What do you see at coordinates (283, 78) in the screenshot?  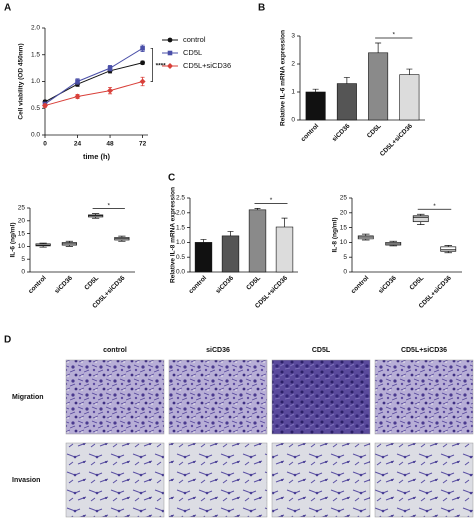 I see `y-axis-label: Relative IL-6 mRNA expression` at bounding box center [283, 78].